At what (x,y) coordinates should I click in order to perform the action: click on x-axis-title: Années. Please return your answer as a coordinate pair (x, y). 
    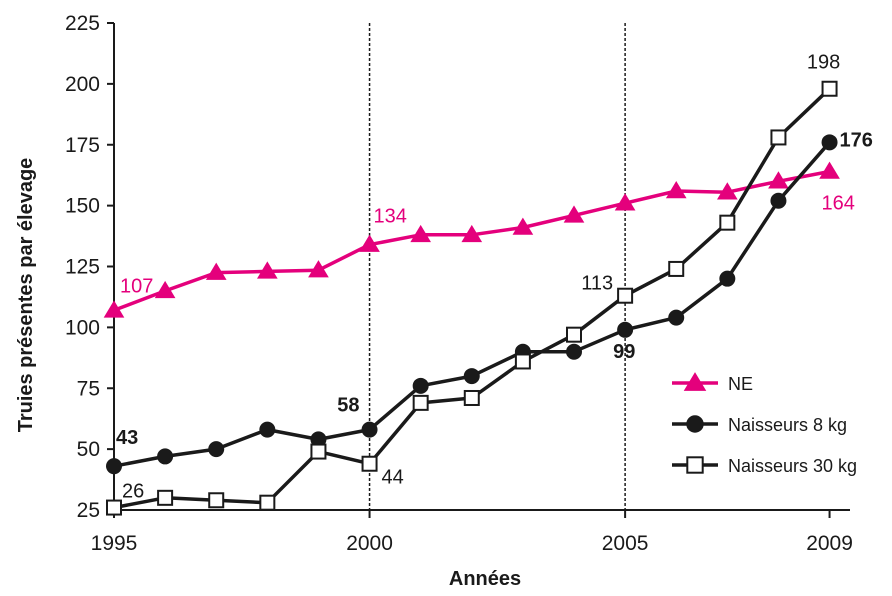
    Looking at the image, I should click on (485, 579).